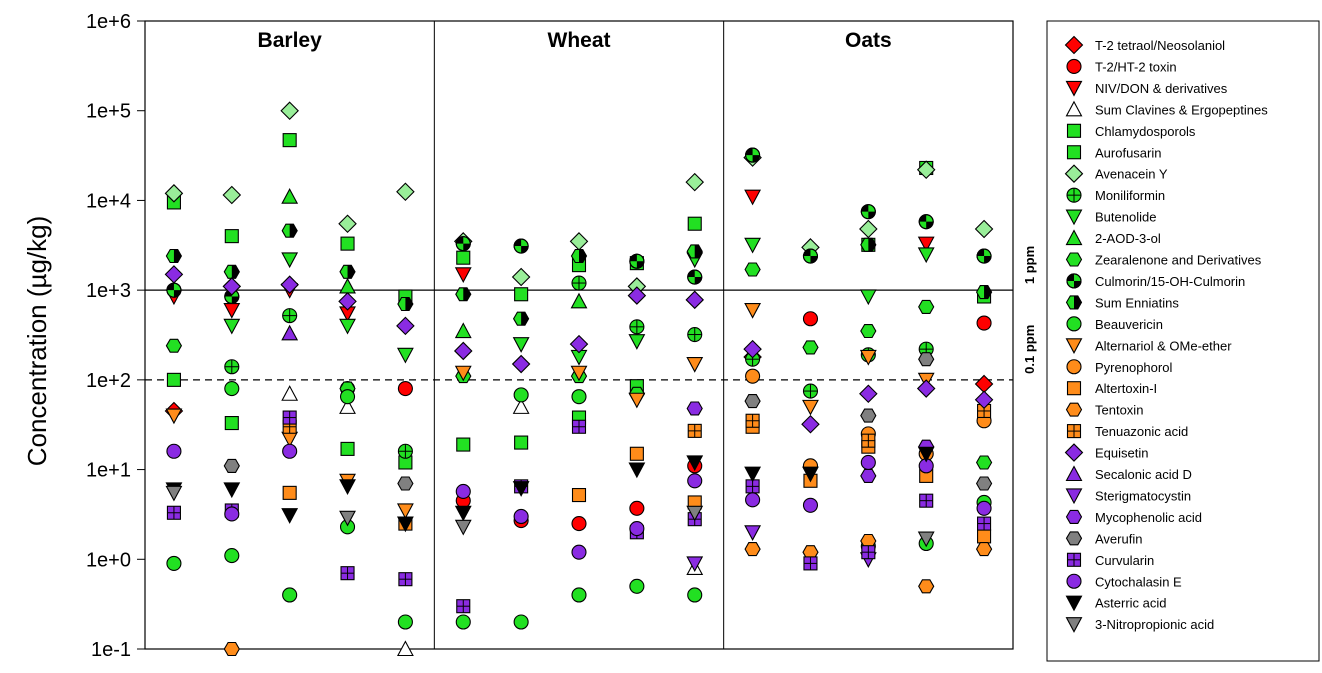 The image size is (1322, 673). I want to click on legend-label: T-2/HT-2 toxin, so click(1136, 66).